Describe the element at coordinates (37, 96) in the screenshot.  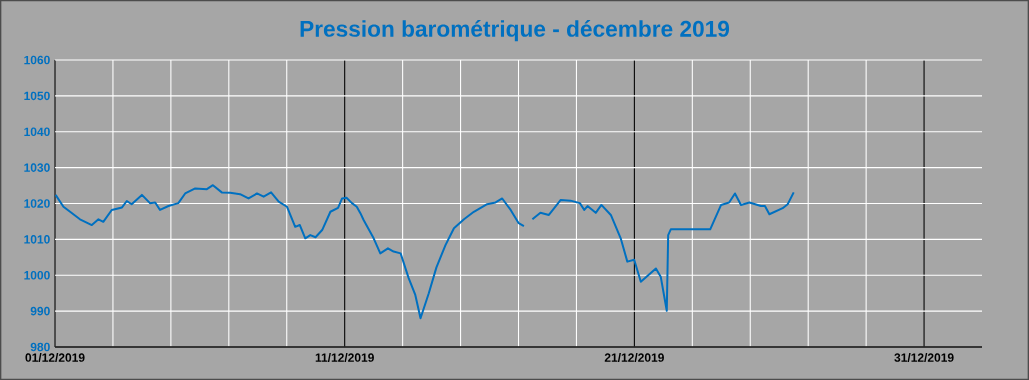
I see `y-tick-label: 1050` at that location.